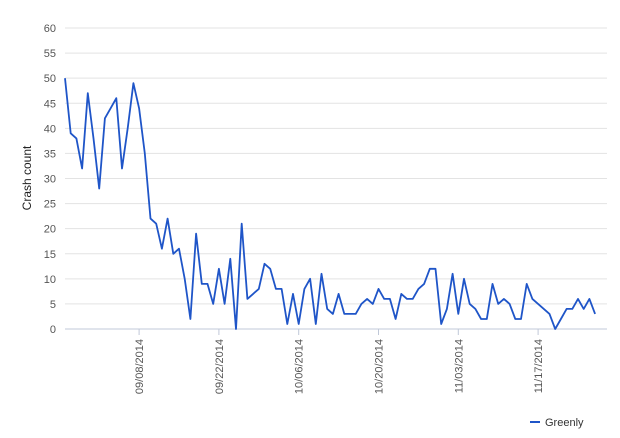 This screenshot has width=620, height=438. What do you see at coordinates (459, 366) in the screenshot?
I see `x-tick-label: 11/03/2014` at bounding box center [459, 366].